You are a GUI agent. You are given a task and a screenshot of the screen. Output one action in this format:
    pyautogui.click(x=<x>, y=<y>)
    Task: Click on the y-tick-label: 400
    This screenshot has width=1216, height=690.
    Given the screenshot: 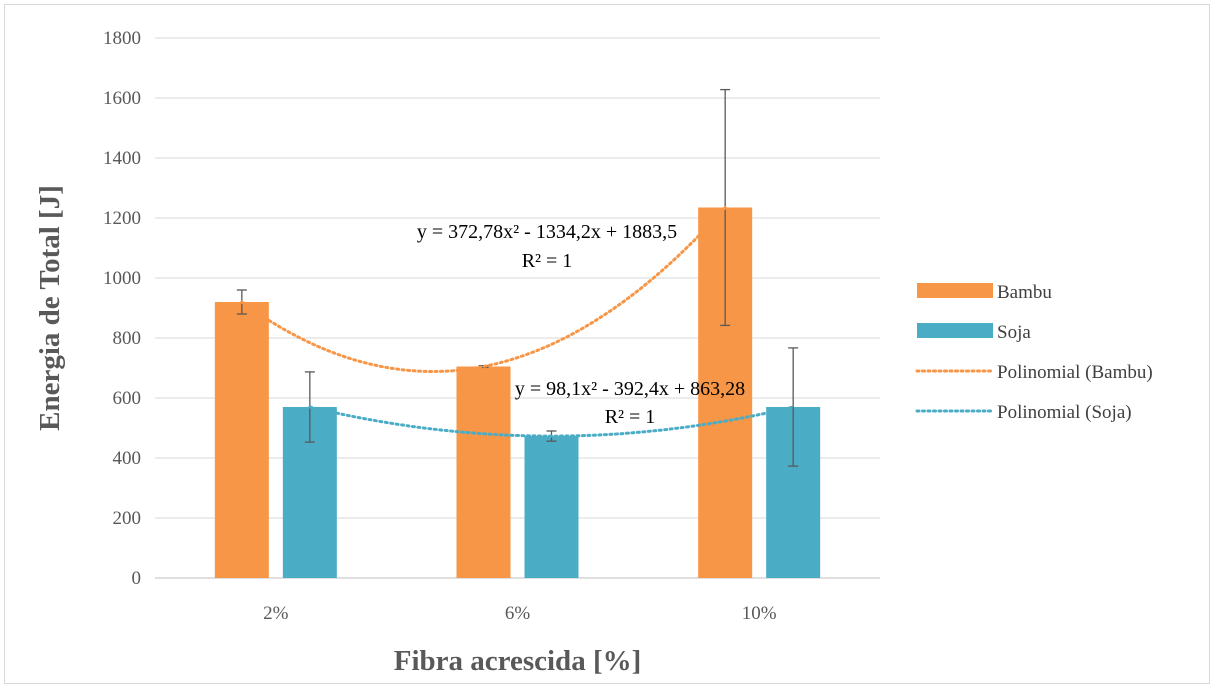 What is the action you would take?
    pyautogui.click(x=127, y=458)
    